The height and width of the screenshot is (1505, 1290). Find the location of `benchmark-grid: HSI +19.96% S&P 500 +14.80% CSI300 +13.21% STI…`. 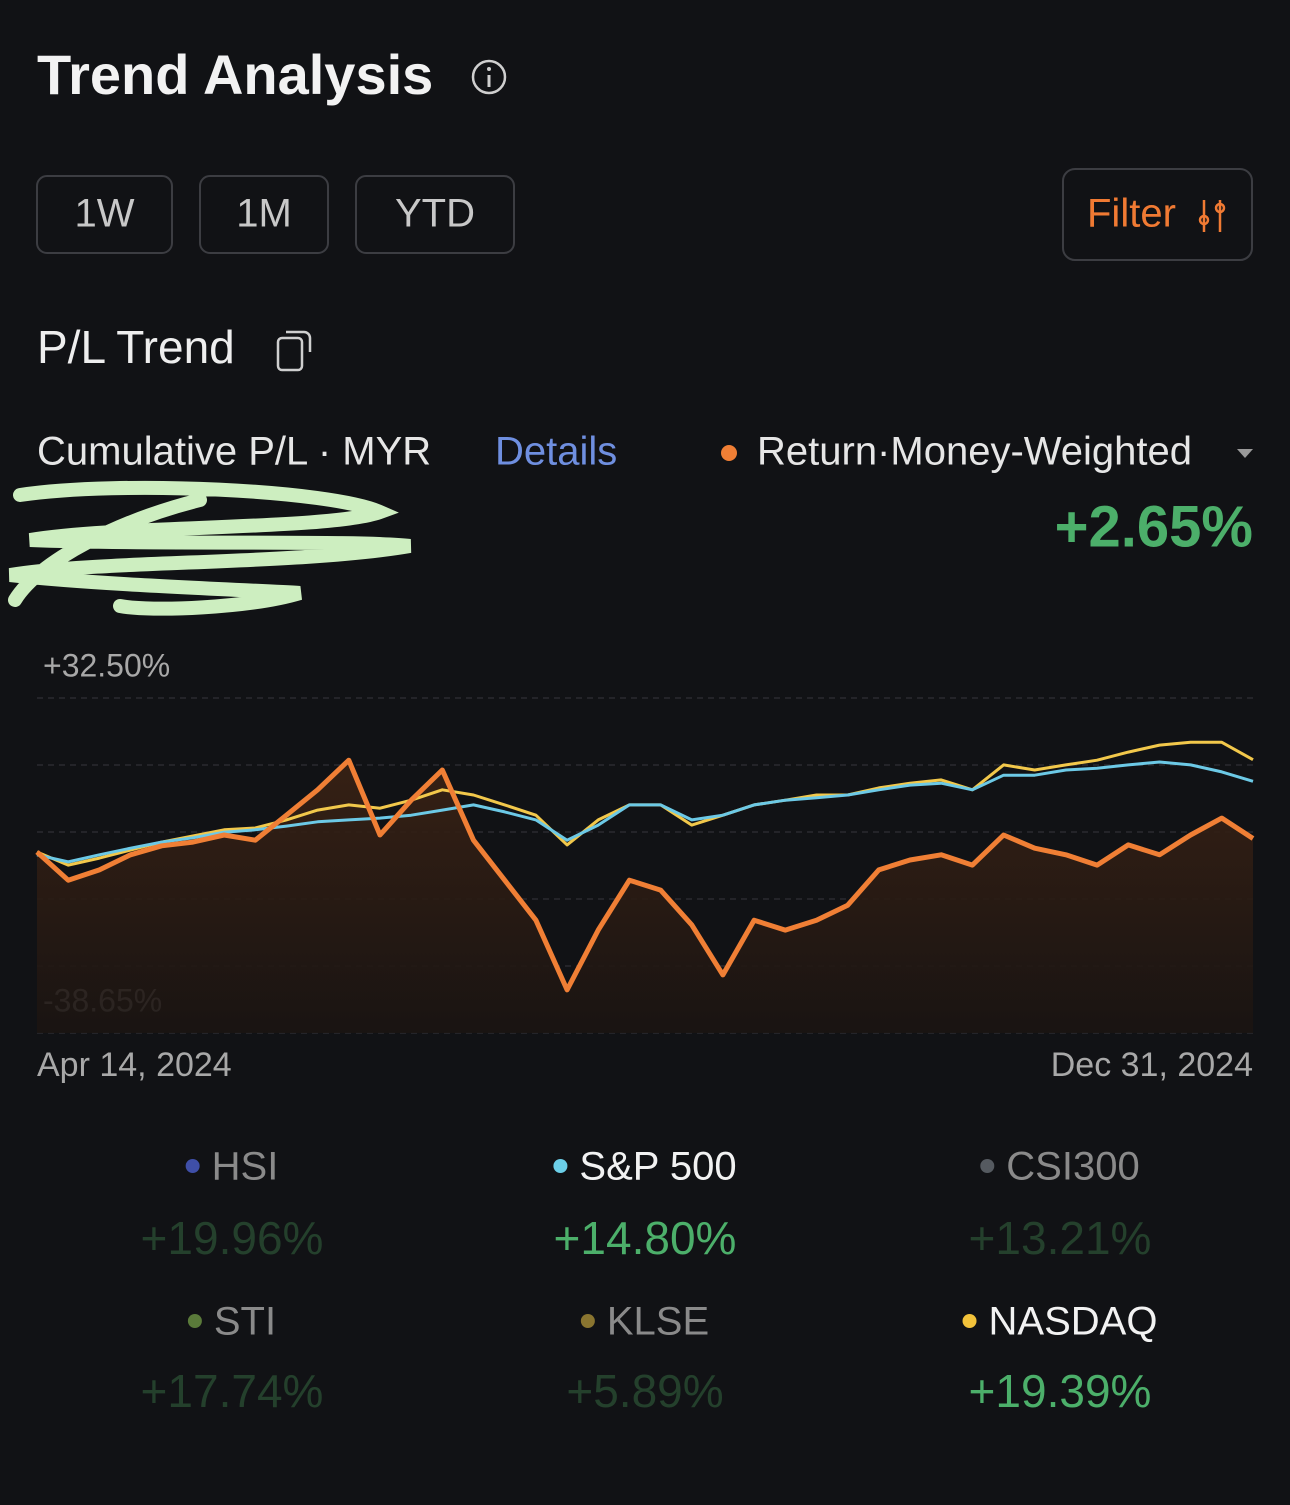

benchmark-grid: HSI +19.96% S&P 500 +14.80% CSI300 +13.21% STI… is located at coordinates (649, 1281).